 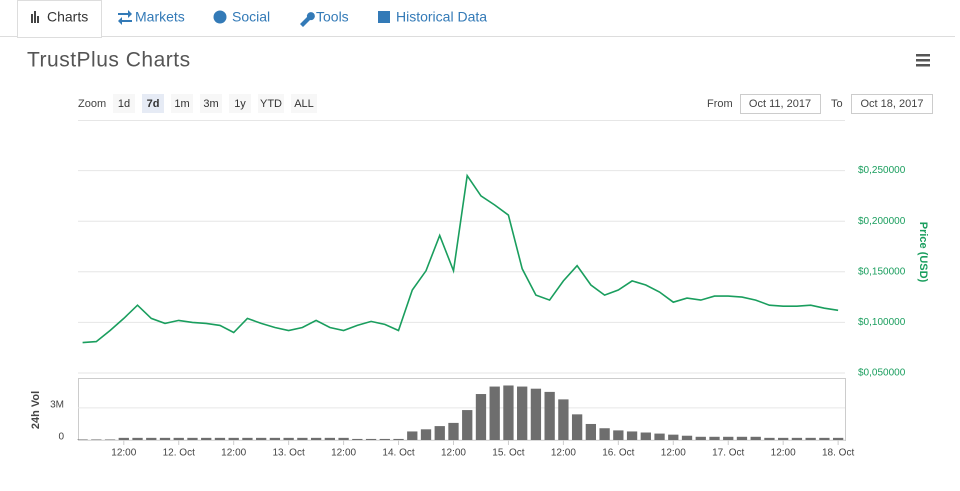 I want to click on zoom-button-label: 3m, so click(x=210, y=104).